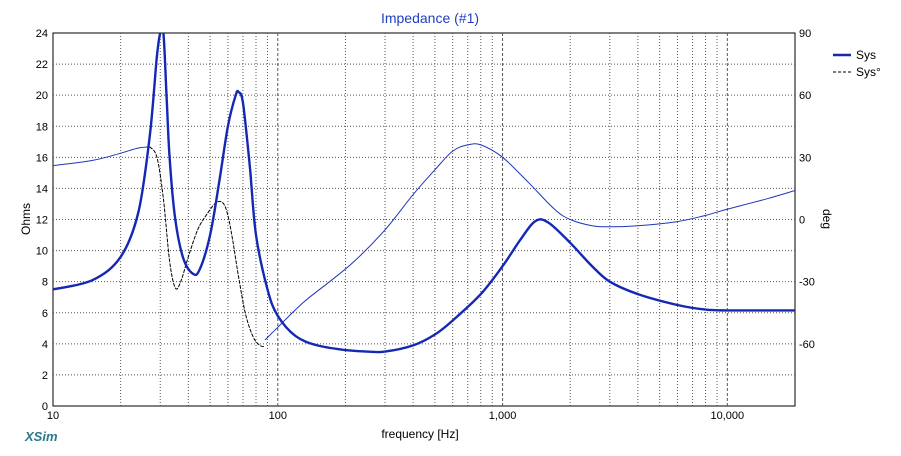 This screenshot has height=456, width=901. Describe the element at coordinates (395, 416) in the screenshot. I see `x-axis: 10 100 1,000 10,000` at that location.